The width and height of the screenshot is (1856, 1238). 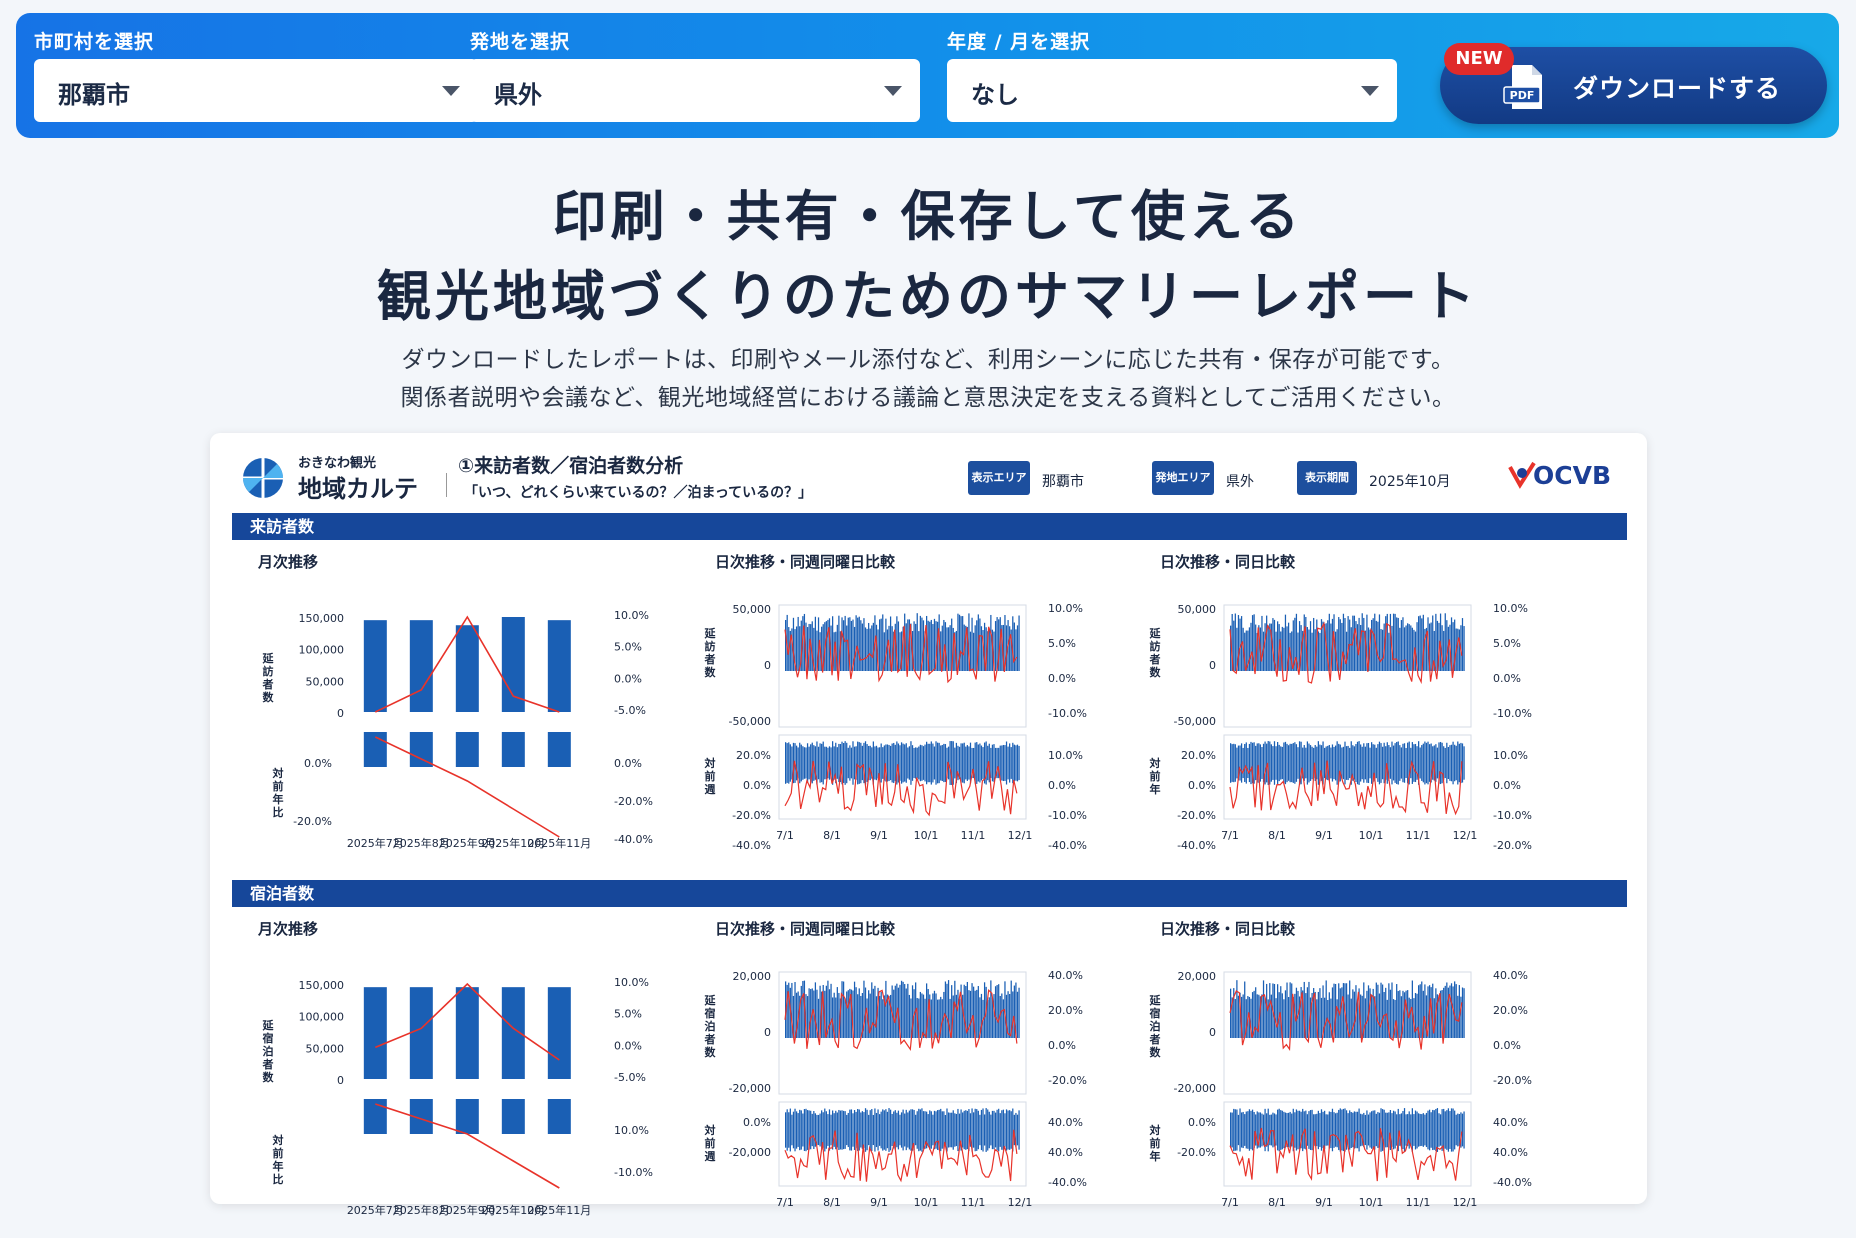 I want to click on right2-tick-label: -40.0%, so click(x=633, y=839).